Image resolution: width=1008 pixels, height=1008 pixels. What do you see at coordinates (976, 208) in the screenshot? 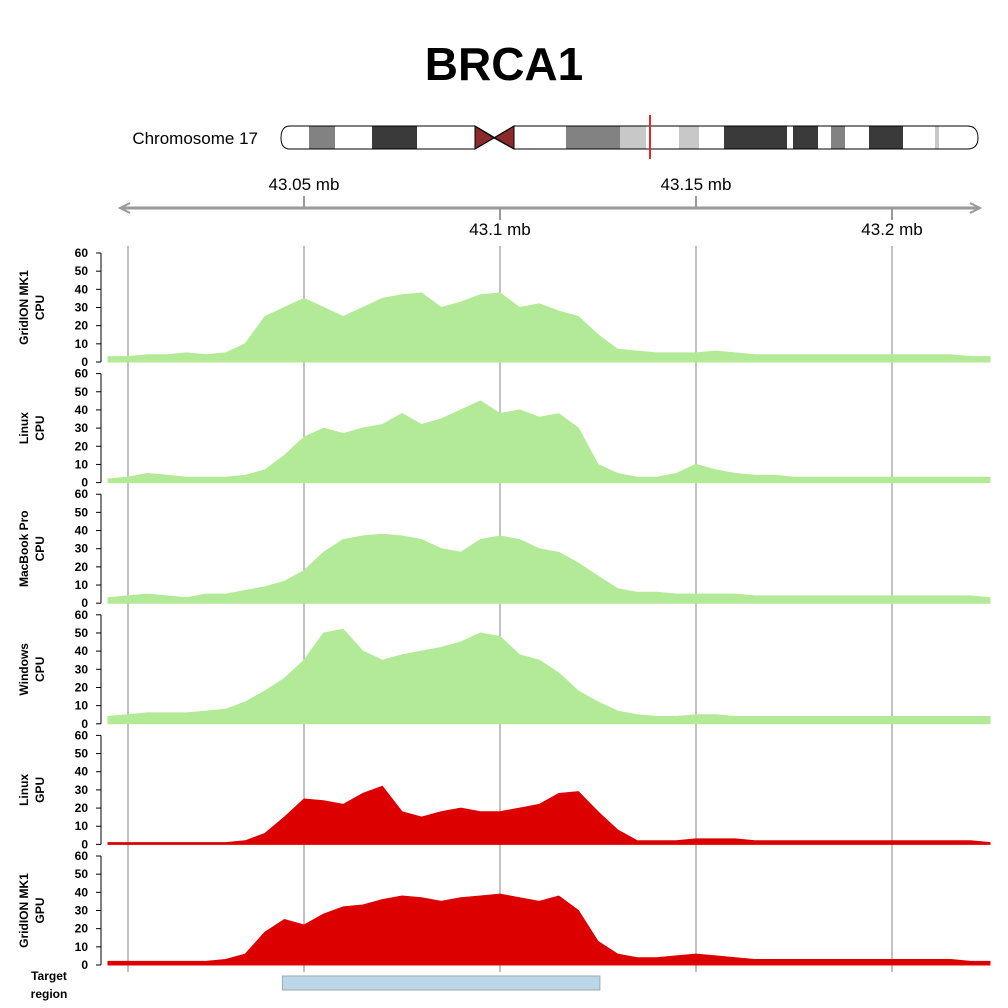
I see `axis-right-arrow` at bounding box center [976, 208].